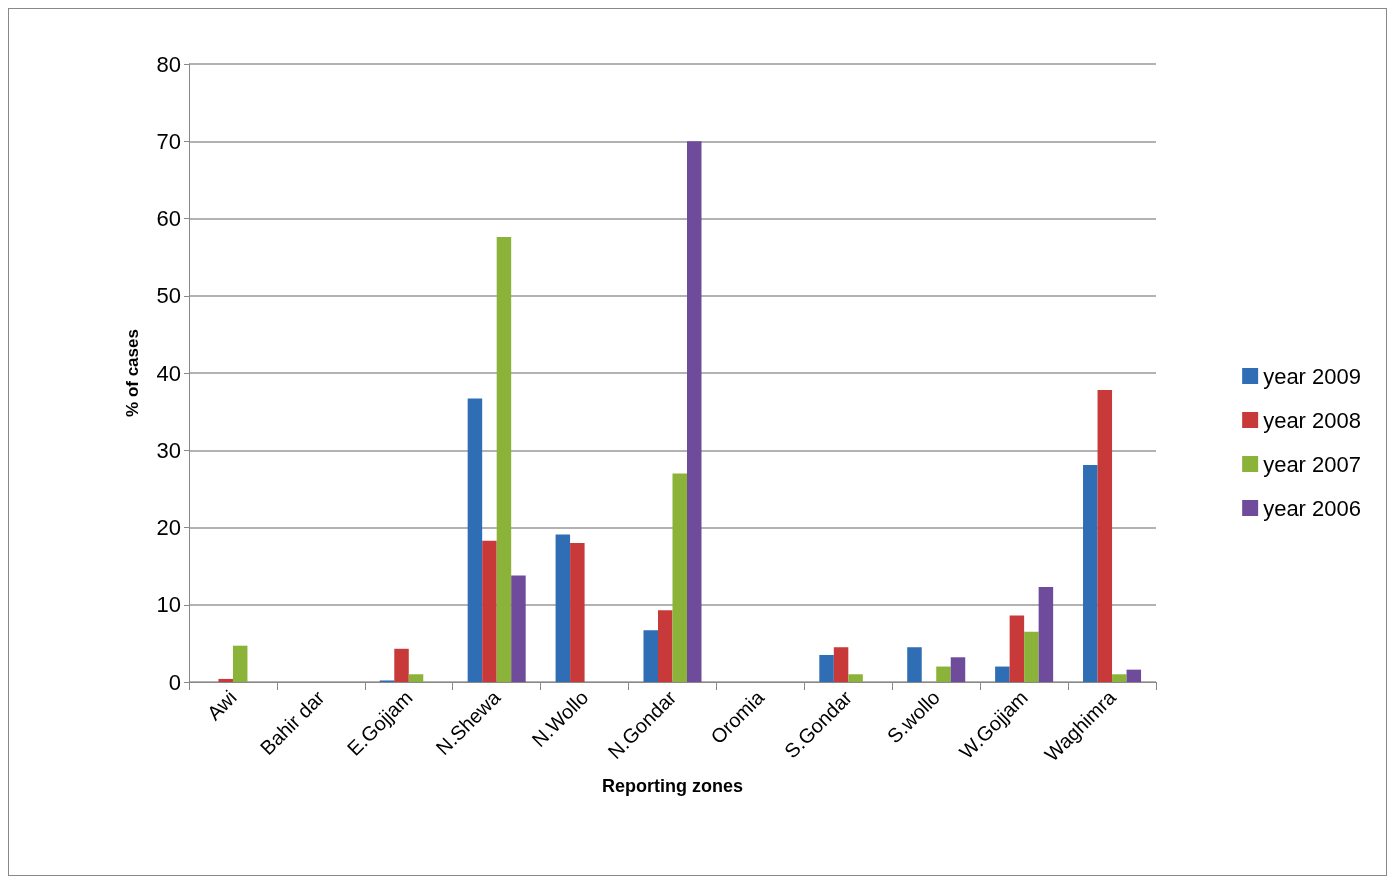  I want to click on y-tick-label: 30, so click(168, 450).